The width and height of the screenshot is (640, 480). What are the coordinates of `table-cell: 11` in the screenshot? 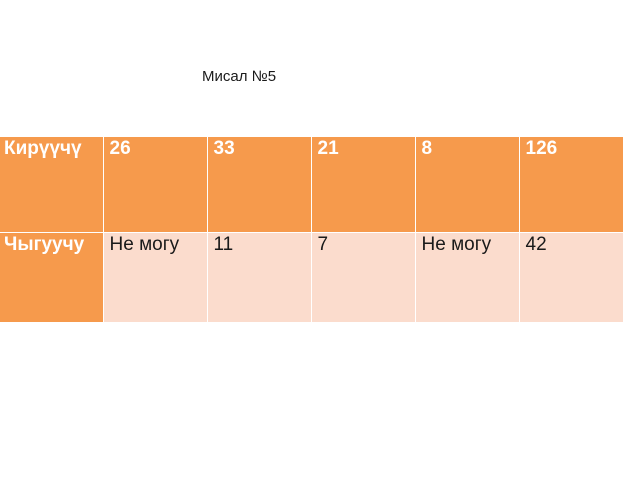 It's located at (259, 277).